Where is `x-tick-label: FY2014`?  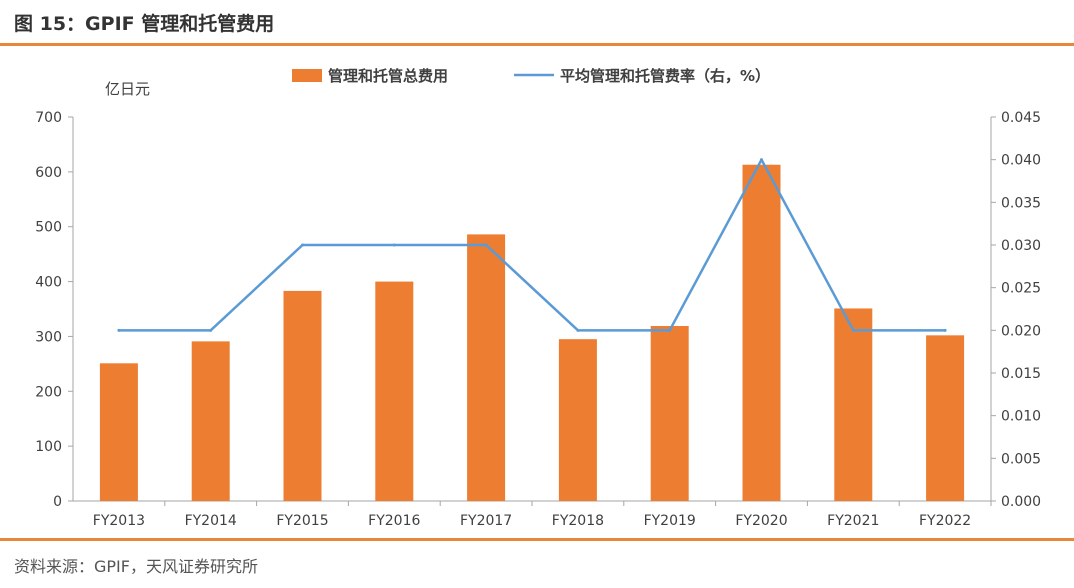 x-tick-label: FY2014 is located at coordinates (211, 521).